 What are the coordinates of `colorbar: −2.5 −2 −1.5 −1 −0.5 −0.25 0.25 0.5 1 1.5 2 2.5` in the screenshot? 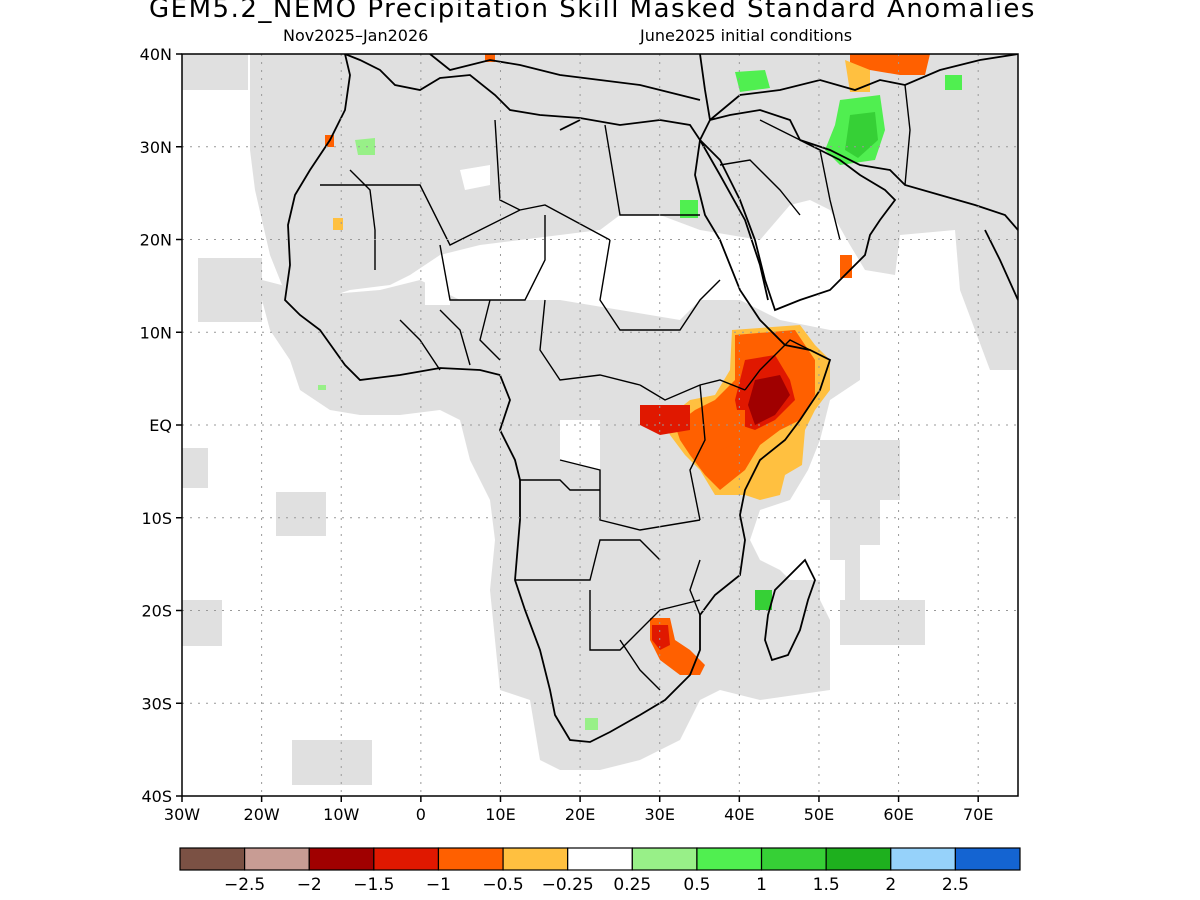 It's located at (600, 871).